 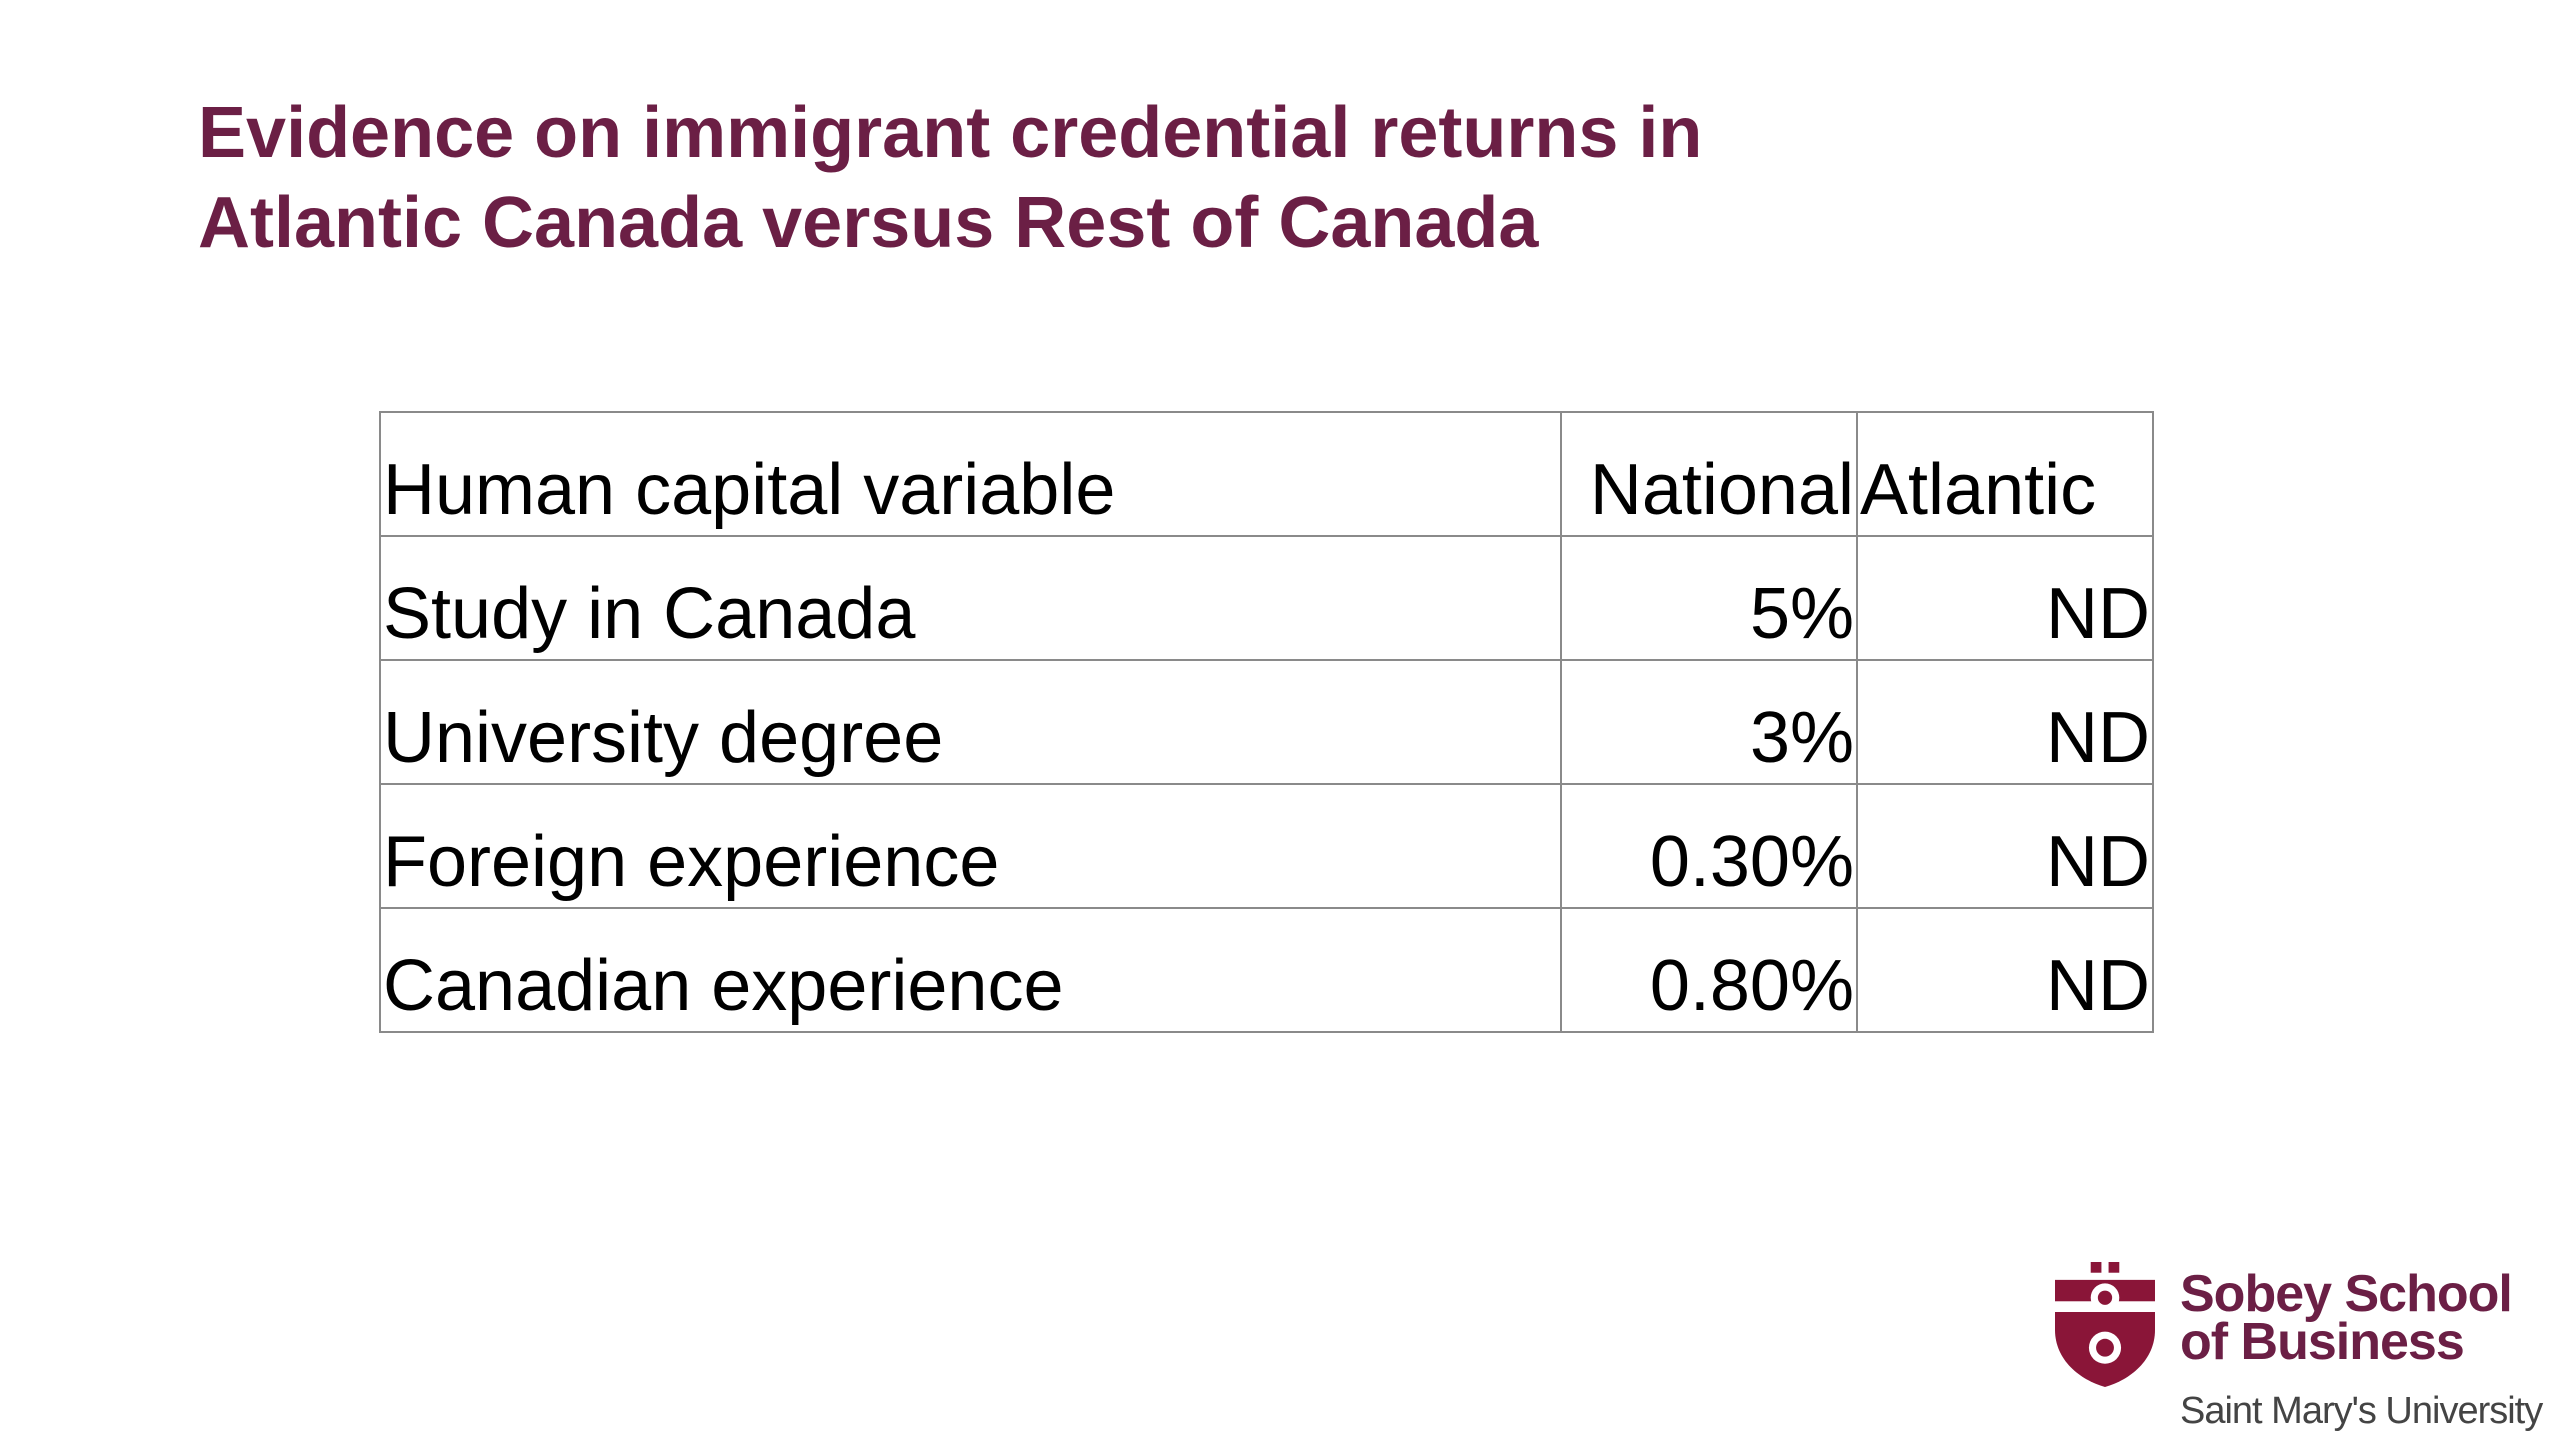 I want to click on logo-text: of Business, so click(x=2322, y=1342).